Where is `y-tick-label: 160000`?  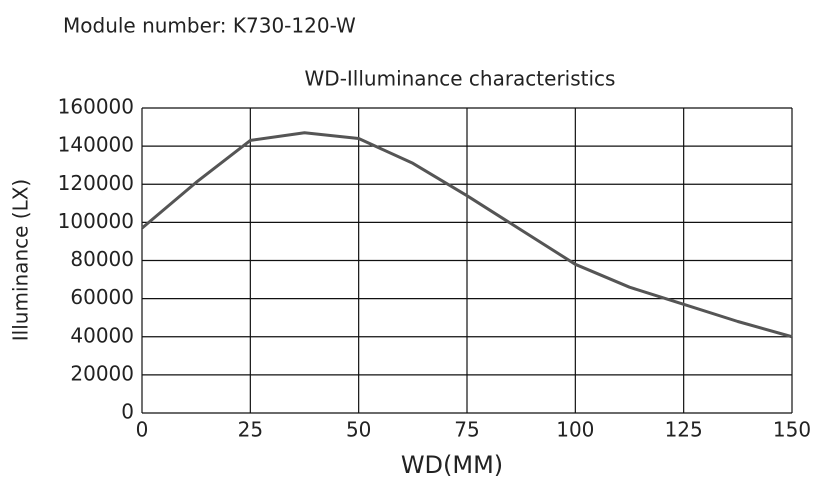 y-tick-label: 160000 is located at coordinates (96, 107).